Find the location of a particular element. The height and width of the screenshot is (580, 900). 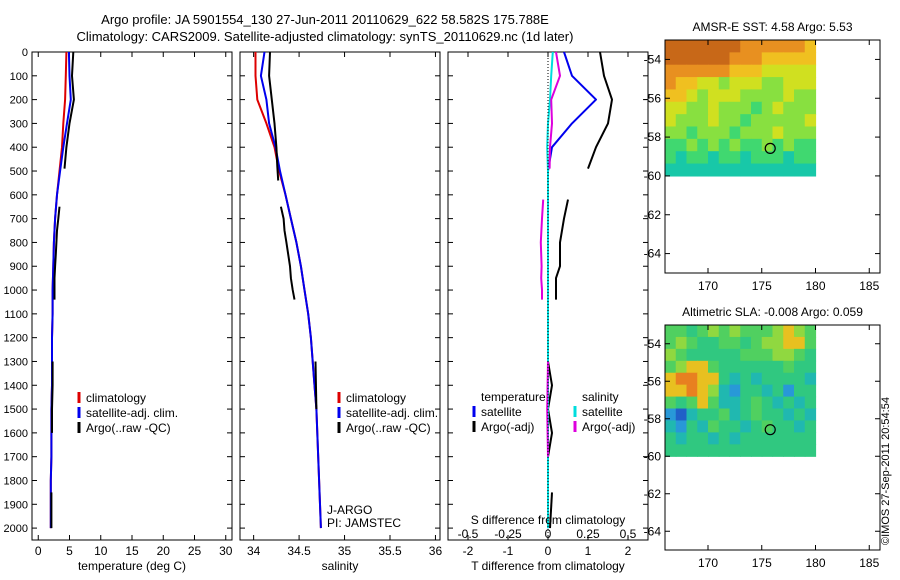

temperature-y-tick-label: 300 is located at coordinates (19, 124).